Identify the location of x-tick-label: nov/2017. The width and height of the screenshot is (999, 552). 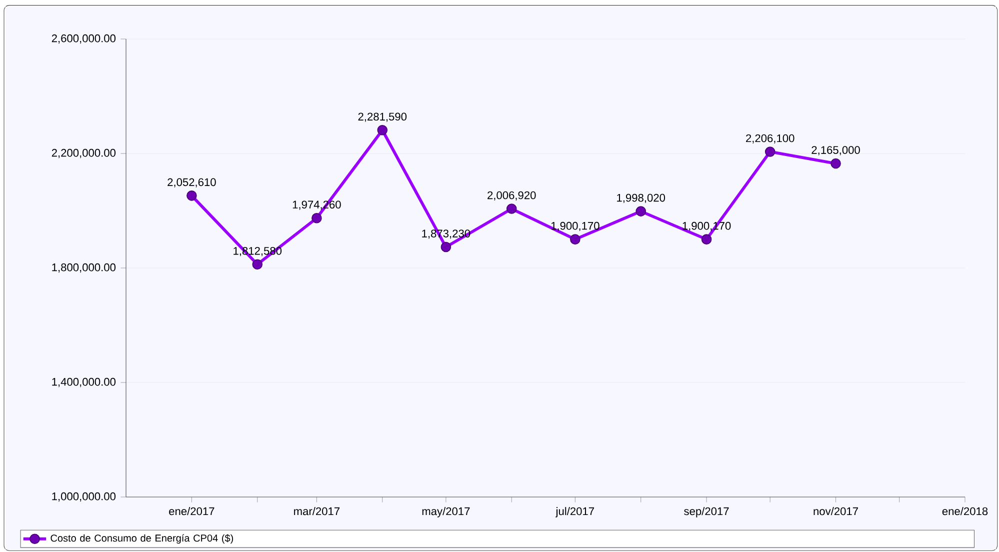
(836, 511).